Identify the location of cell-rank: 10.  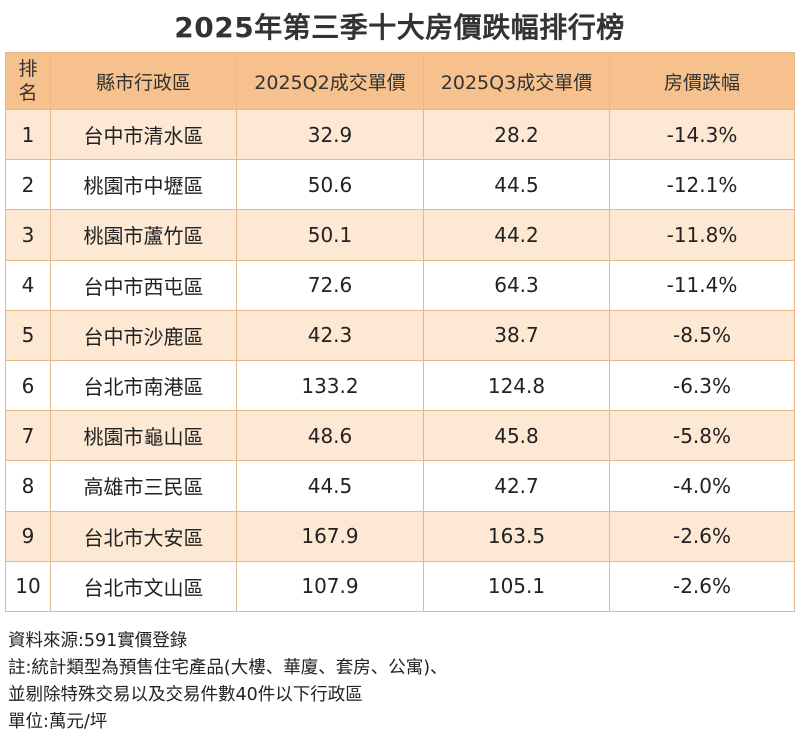
(28, 586).